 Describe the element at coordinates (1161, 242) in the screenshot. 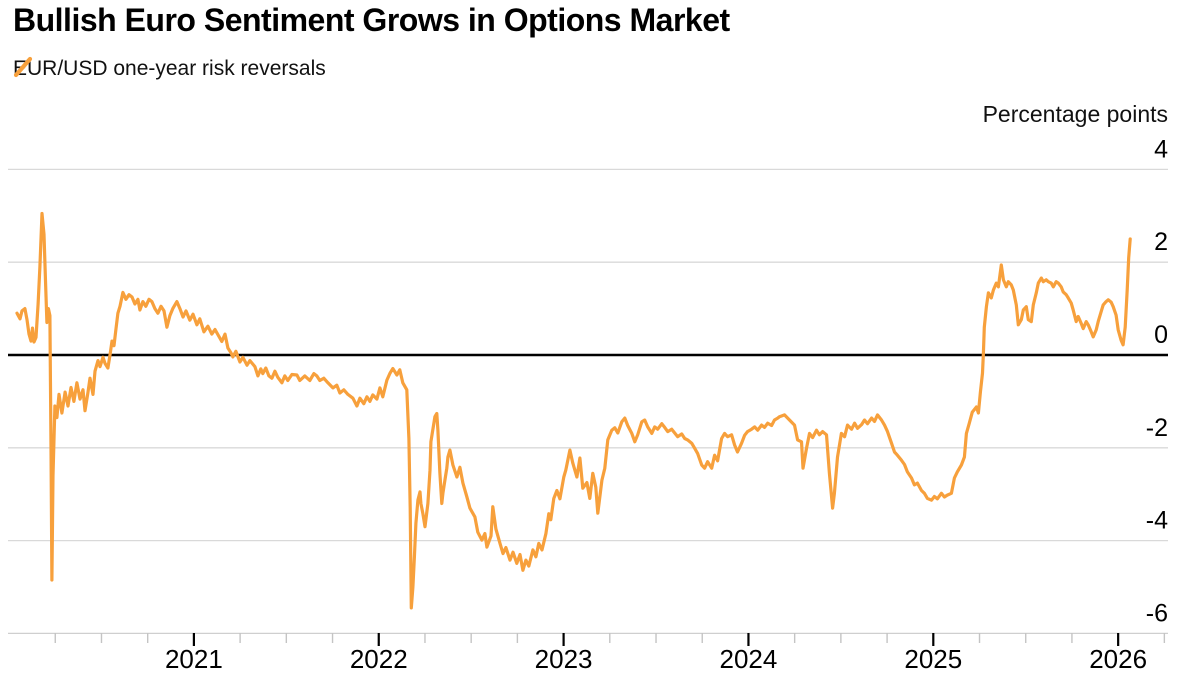

I see `y-axis-tick-label: 2` at that location.